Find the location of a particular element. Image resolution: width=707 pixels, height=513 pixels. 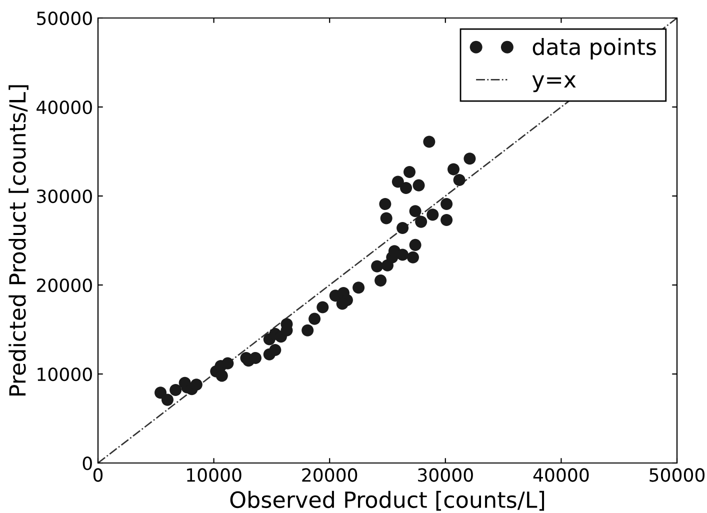

x-tick-label: 30000 is located at coordinates (445, 475).